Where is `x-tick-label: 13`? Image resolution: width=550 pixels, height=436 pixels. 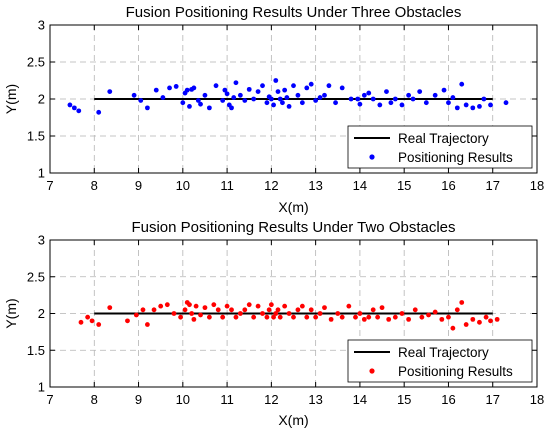
x-tick-label: 13 is located at coordinates (315, 399).